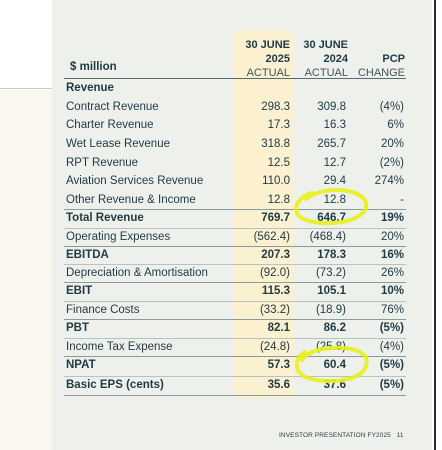 The height and width of the screenshot is (450, 442). I want to click on col-header-fy24-line1: 30 JUNE, so click(325, 45).